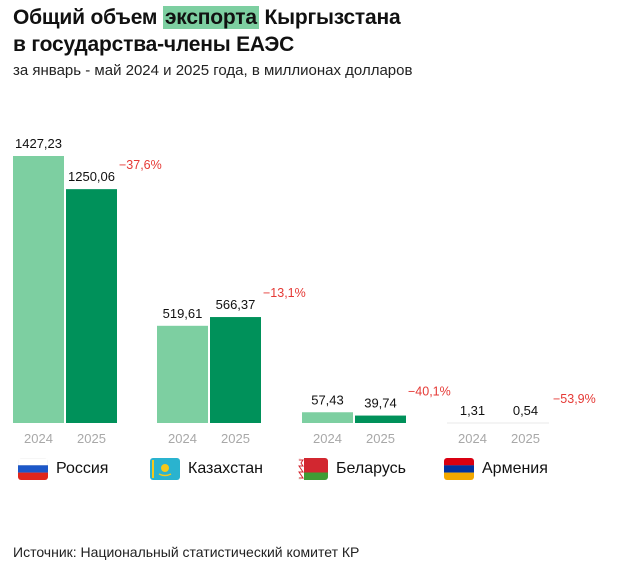 The image size is (628, 575). What do you see at coordinates (327, 438) in the screenshot?
I see `tick-label-2024-3: 2024` at bounding box center [327, 438].